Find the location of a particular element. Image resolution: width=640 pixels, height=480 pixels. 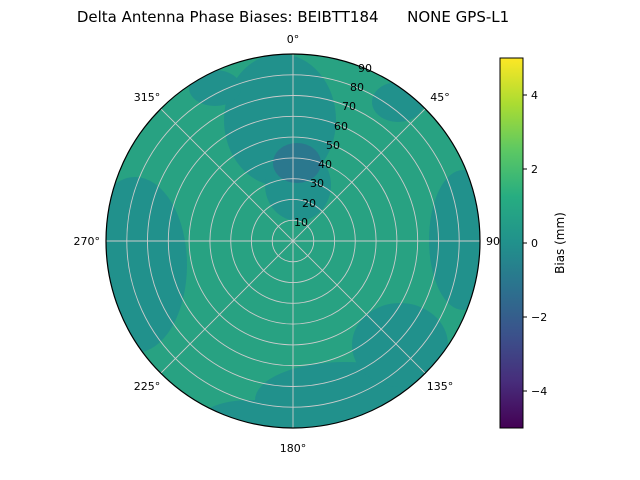

angular-tick-315: 315° is located at coordinates (147, 97).